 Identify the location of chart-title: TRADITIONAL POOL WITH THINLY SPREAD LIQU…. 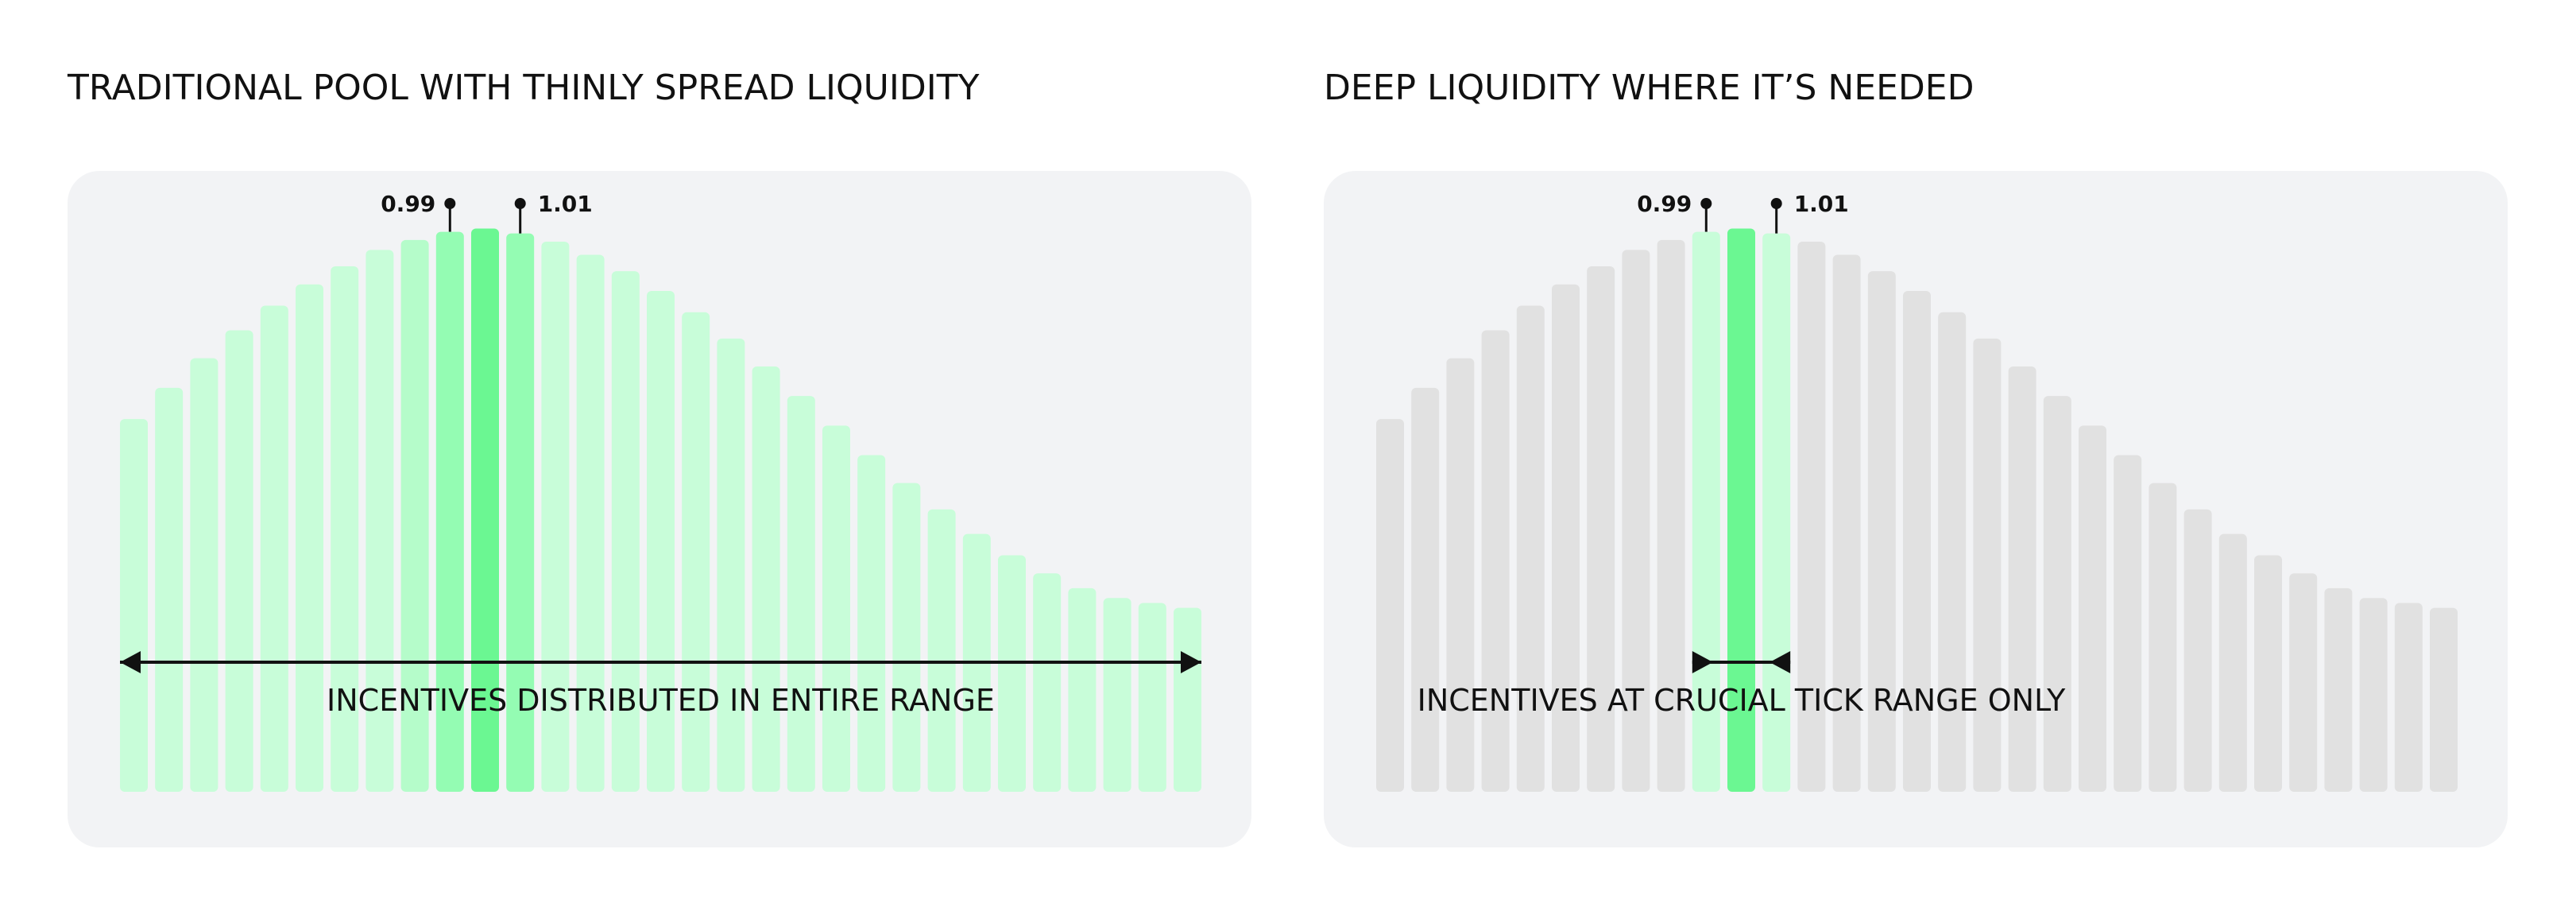
(523, 88).